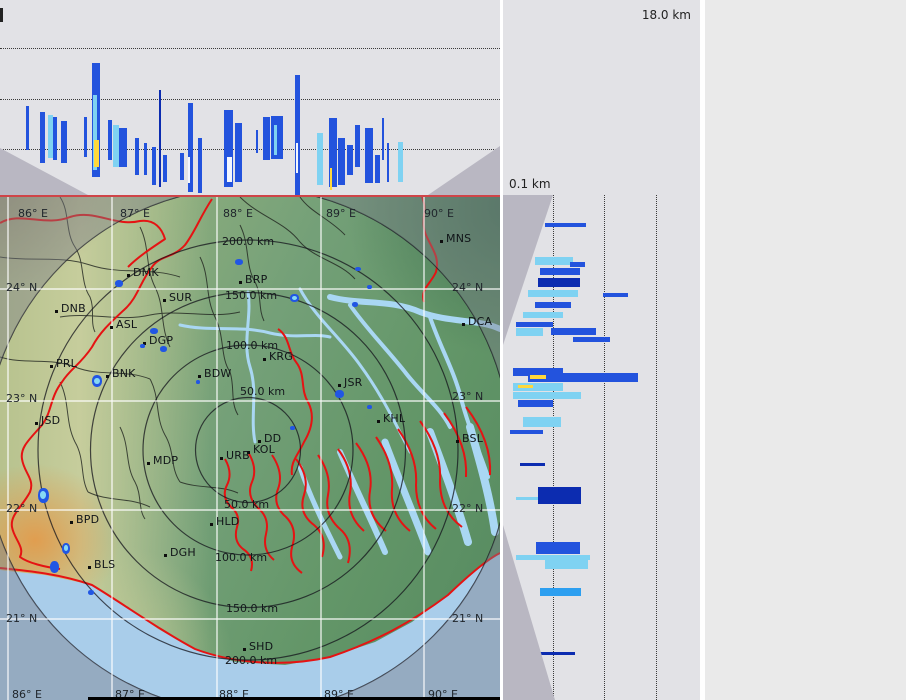 This screenshot has width=906, height=700. I want to click on city-label: KHL, so click(394, 418).